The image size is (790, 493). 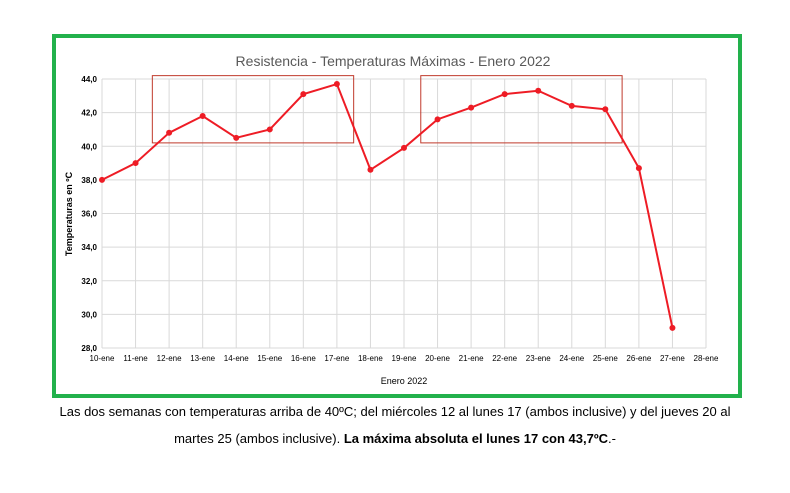 What do you see at coordinates (69, 213) in the screenshot?
I see `y-axis-label: Temperaturas en ºC` at bounding box center [69, 213].